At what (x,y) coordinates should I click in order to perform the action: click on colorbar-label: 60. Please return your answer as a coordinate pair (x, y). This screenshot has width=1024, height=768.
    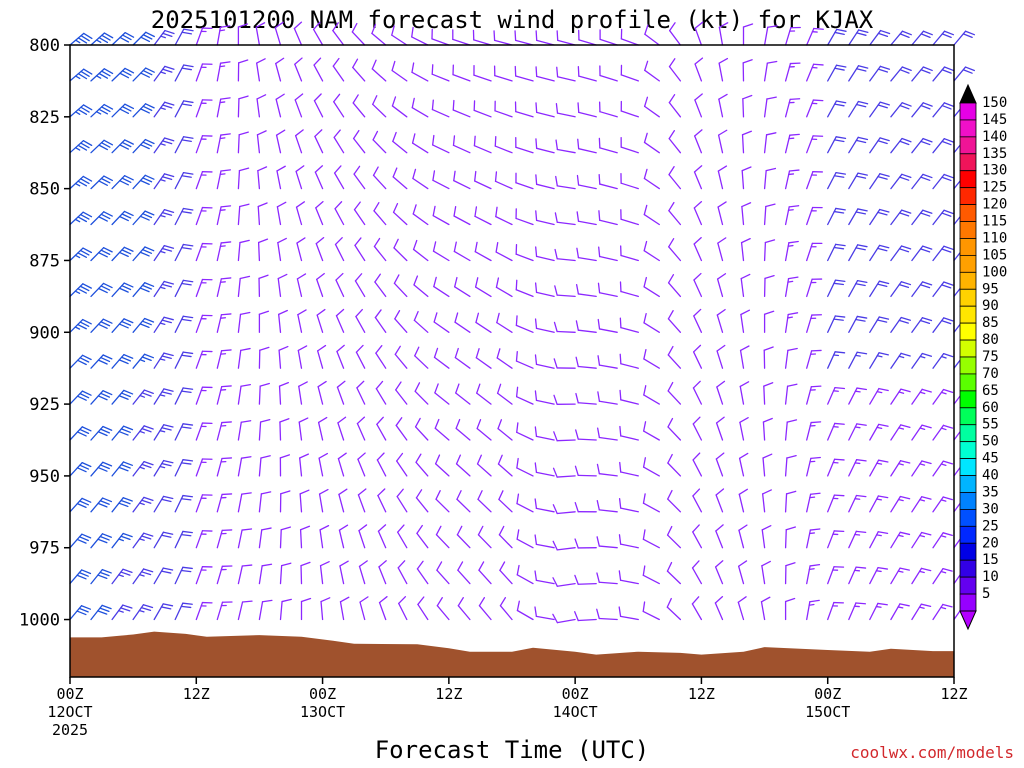
    Looking at the image, I should click on (990, 408).